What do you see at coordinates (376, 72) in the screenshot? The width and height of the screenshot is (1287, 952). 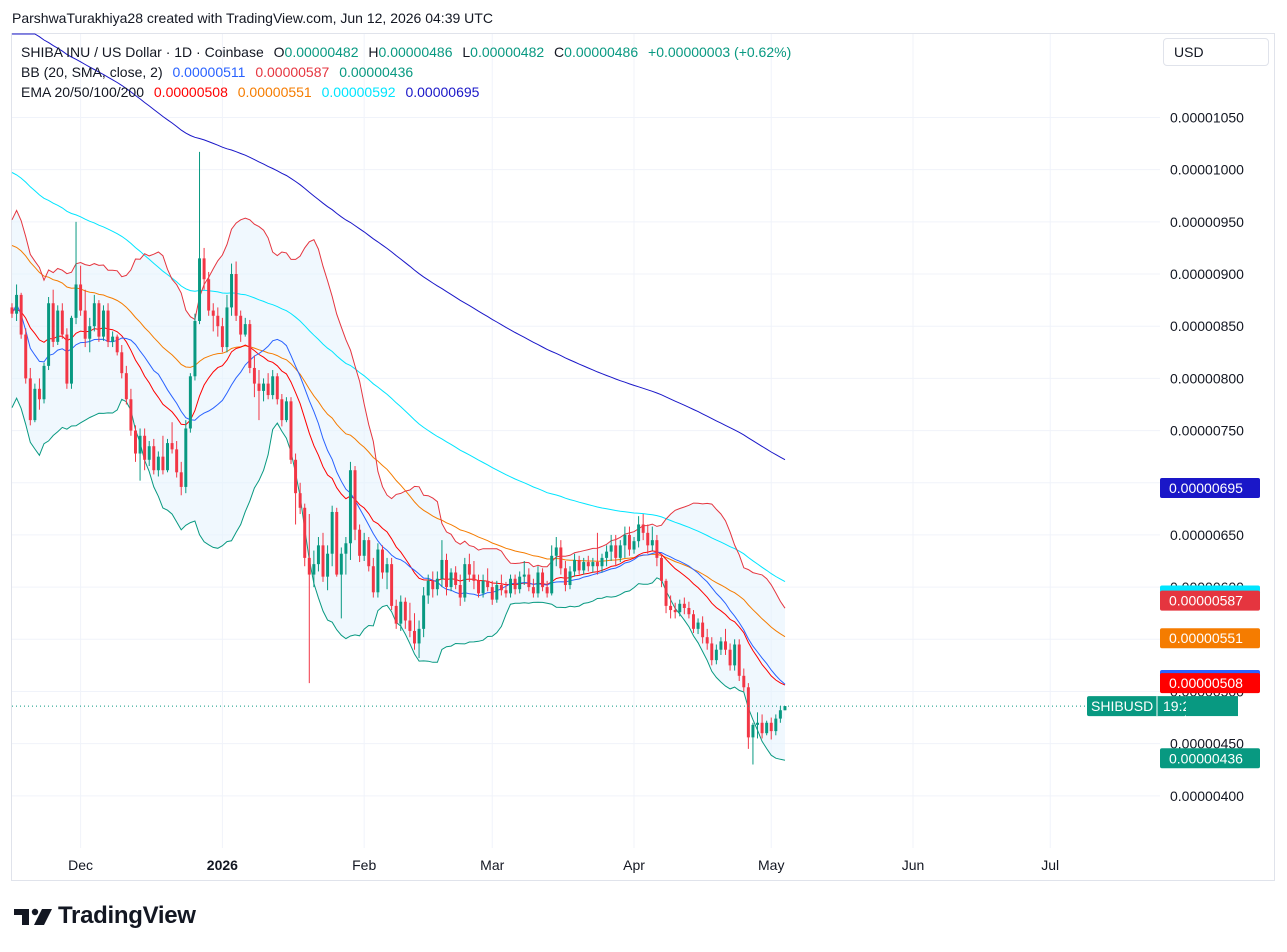 I see `legend-bb-lower: 0.00000436` at bounding box center [376, 72].